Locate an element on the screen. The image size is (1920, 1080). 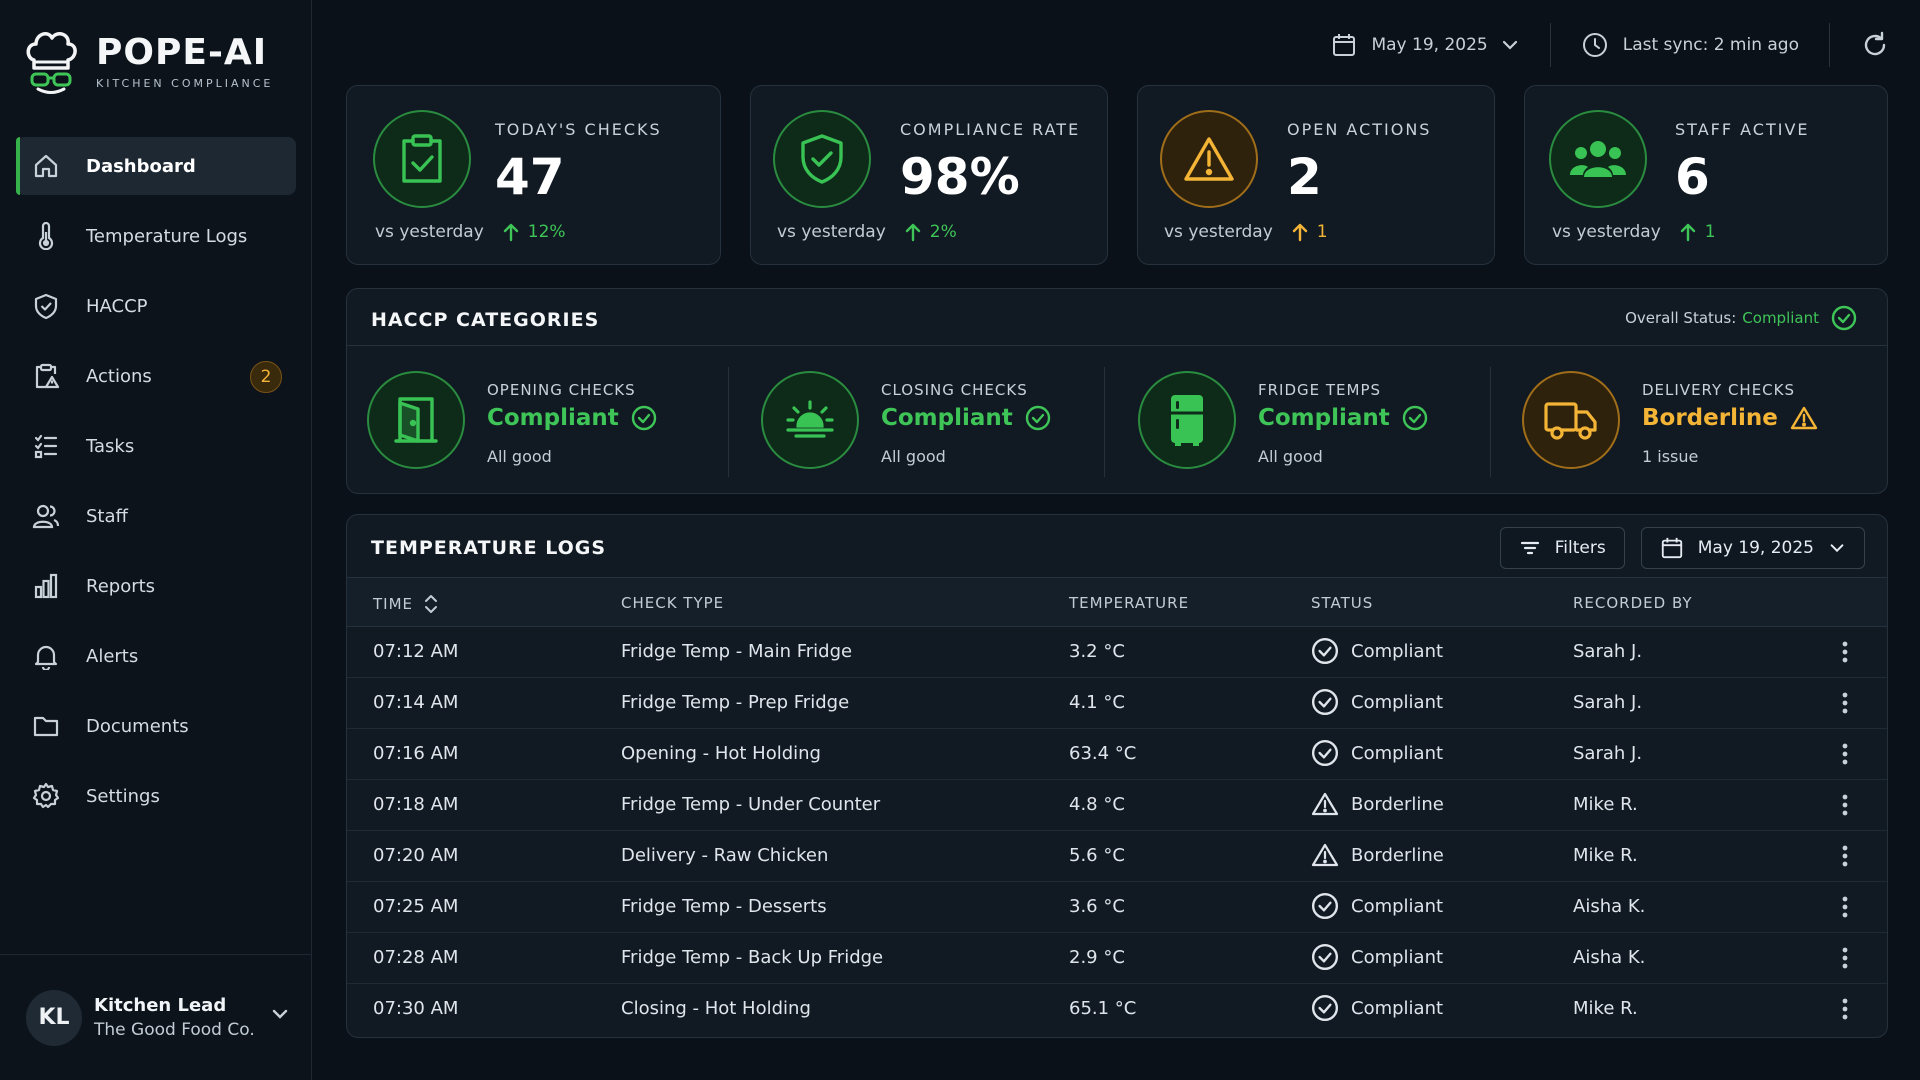
clipboard-alert-icon is located at coordinates (46, 376).